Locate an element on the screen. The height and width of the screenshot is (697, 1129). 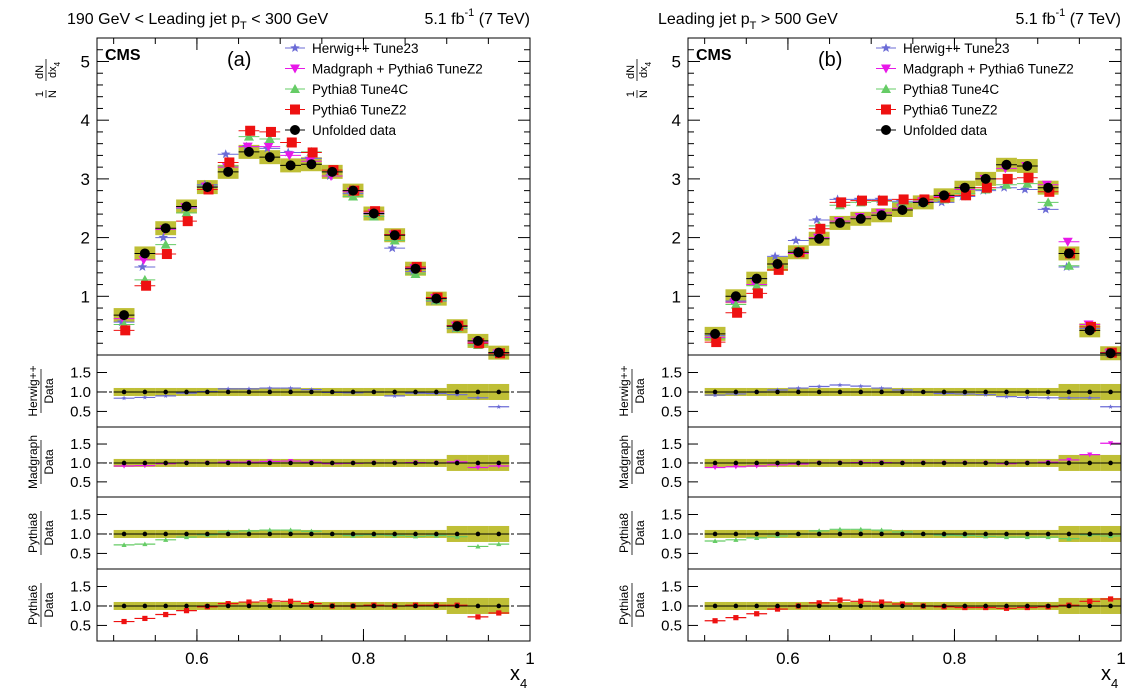
ratio-label: Madgraph Data is located at coordinates (41, 462).